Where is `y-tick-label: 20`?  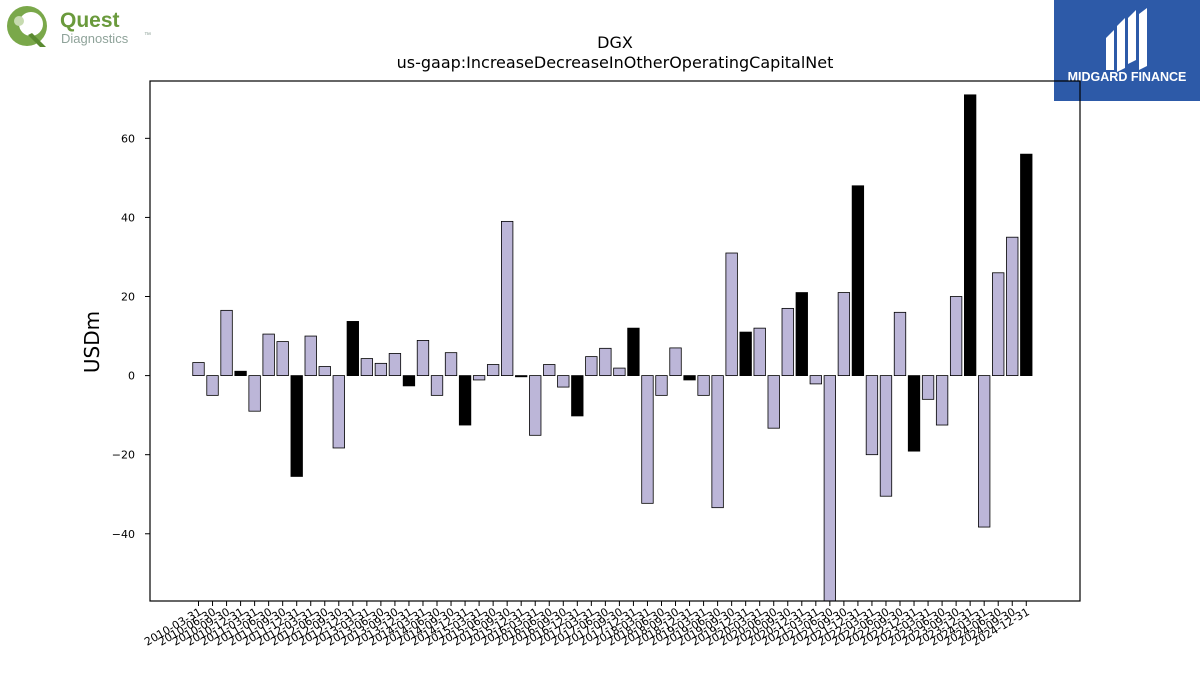
y-tick-label: 20 is located at coordinates (128, 297).